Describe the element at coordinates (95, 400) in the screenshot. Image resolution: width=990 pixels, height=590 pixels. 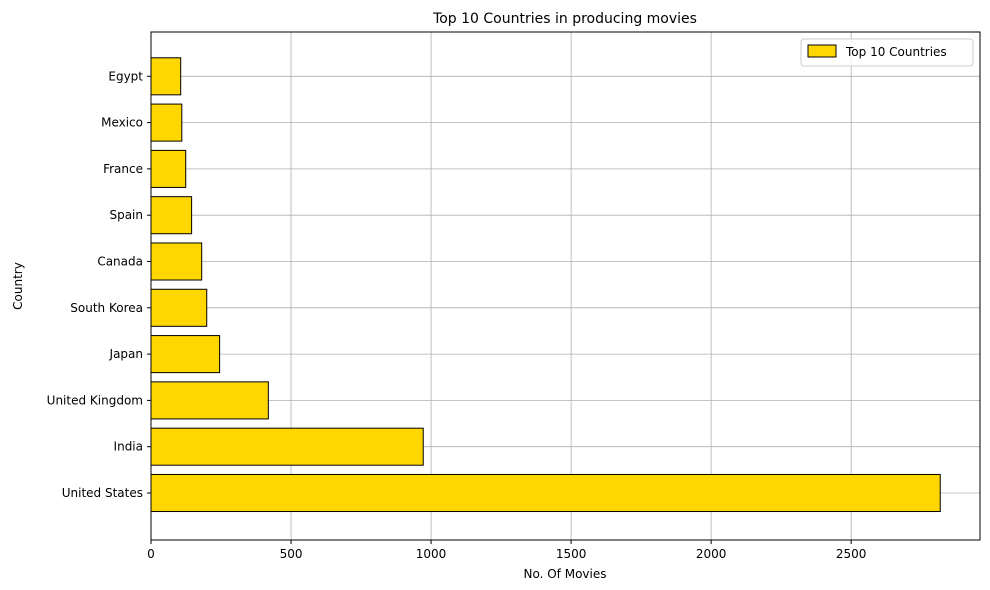
I see `y-tick-label: United Kingdom` at that location.